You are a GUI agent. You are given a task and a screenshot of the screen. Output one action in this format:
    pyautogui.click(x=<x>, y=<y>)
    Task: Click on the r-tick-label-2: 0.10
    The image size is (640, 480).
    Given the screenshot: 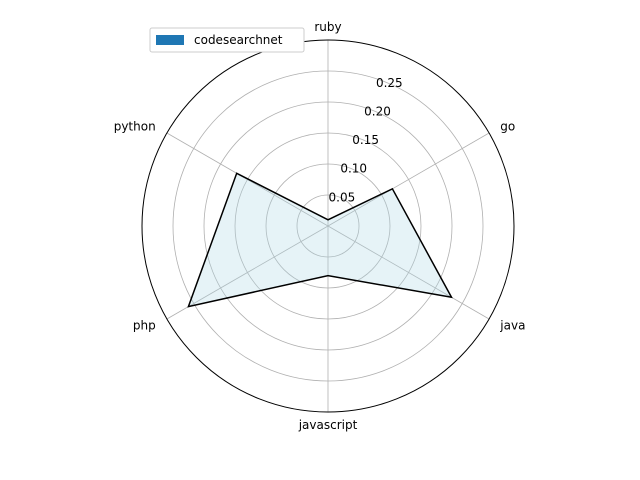 What is the action you would take?
    pyautogui.click(x=353, y=169)
    